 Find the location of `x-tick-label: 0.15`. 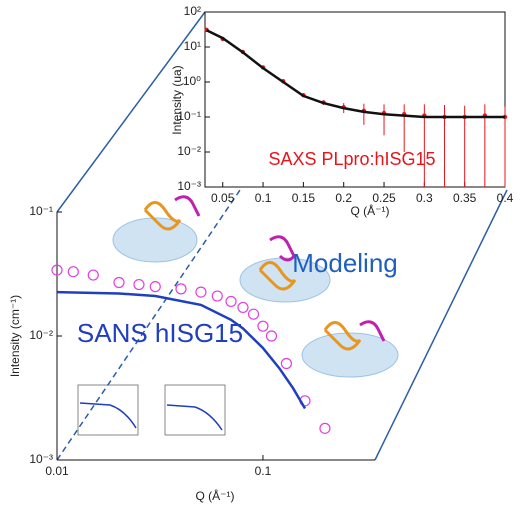

x-tick-label: 0.15 is located at coordinates (304, 198).